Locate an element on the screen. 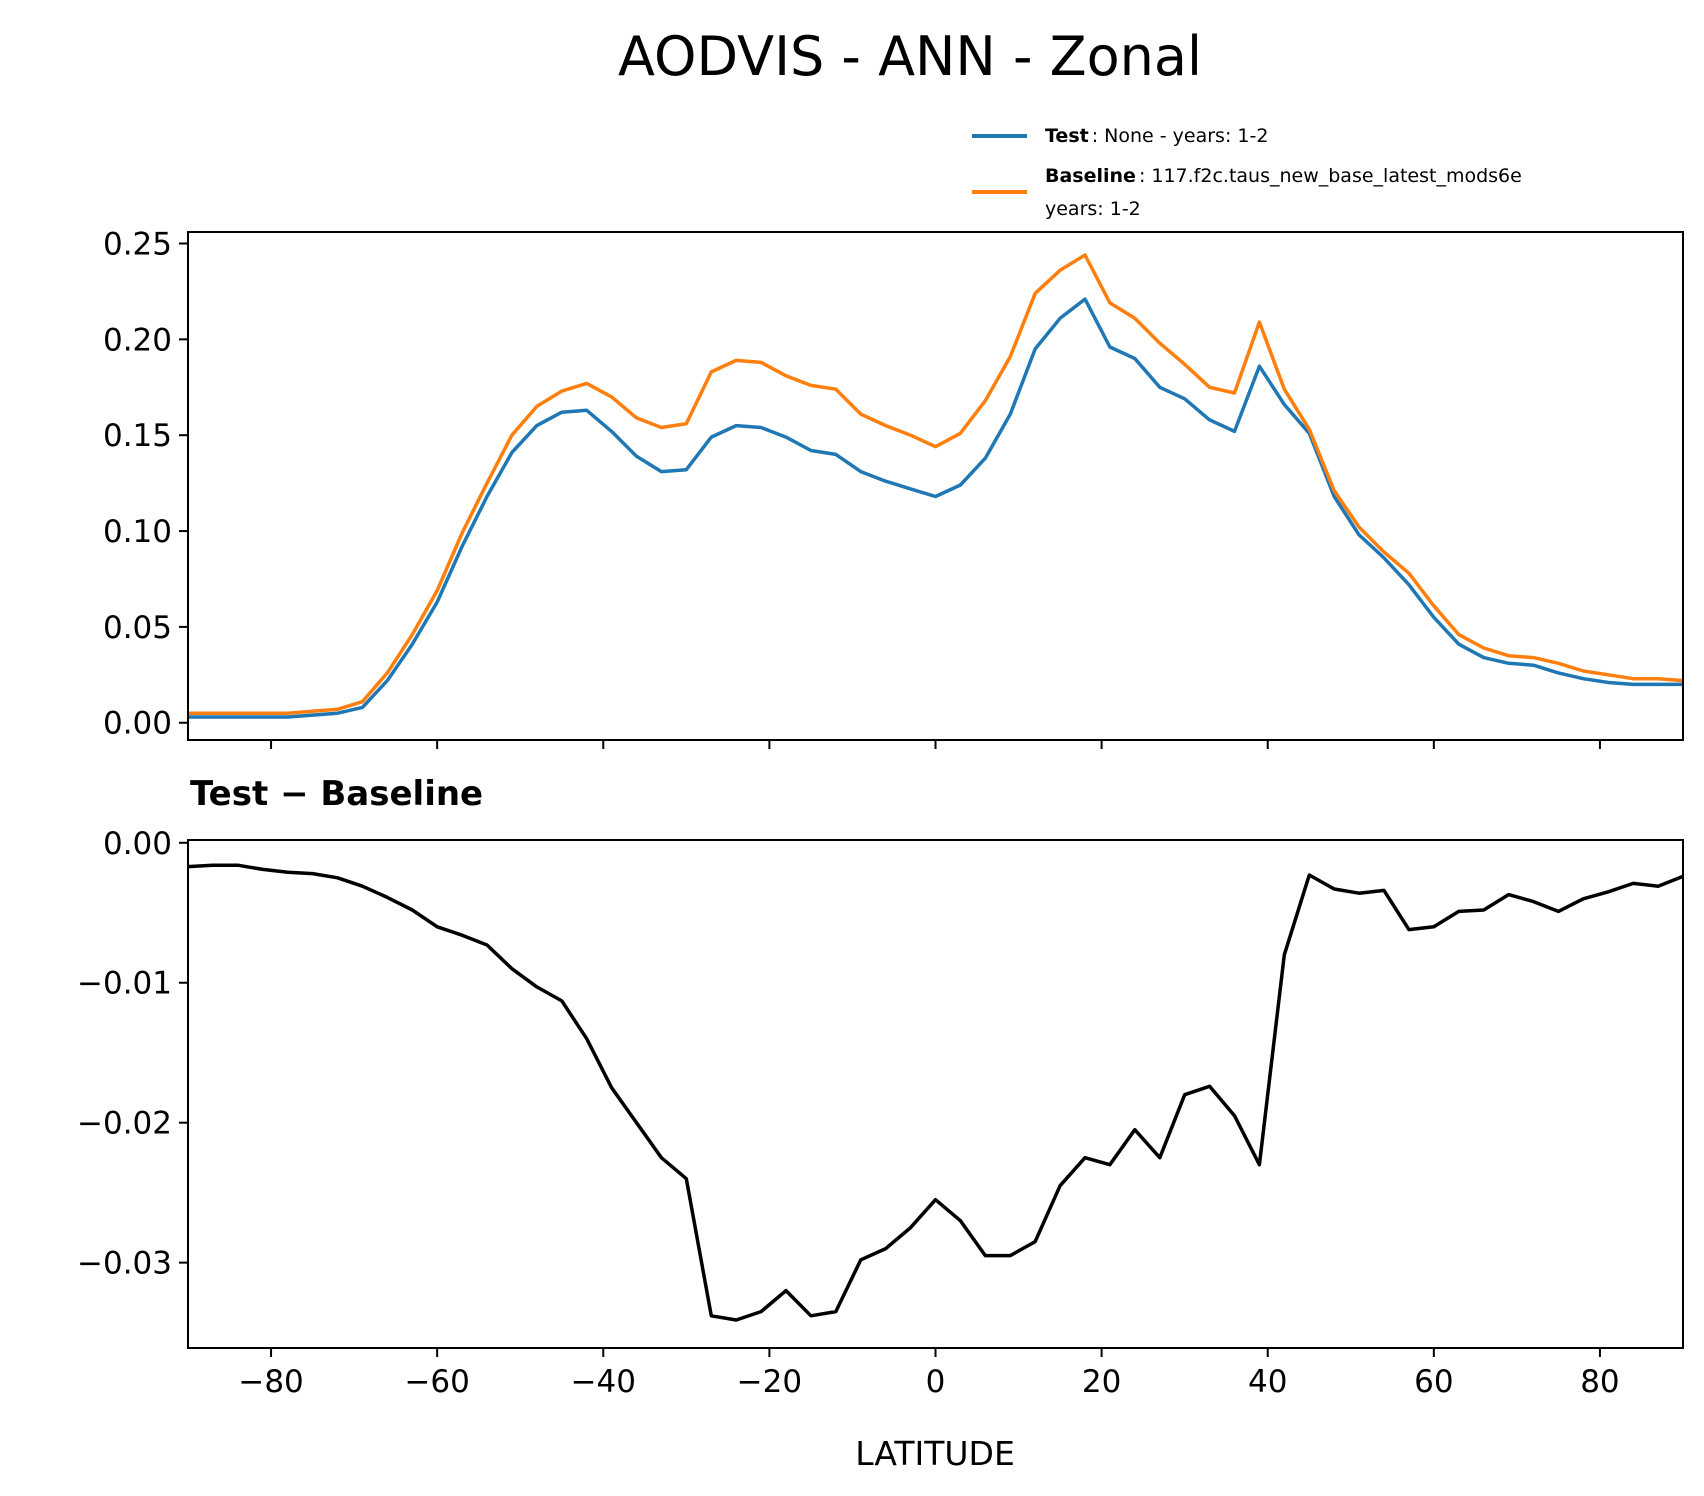 This screenshot has height=1496, width=1704. y-tick-label: 0.25 is located at coordinates (137, 245).